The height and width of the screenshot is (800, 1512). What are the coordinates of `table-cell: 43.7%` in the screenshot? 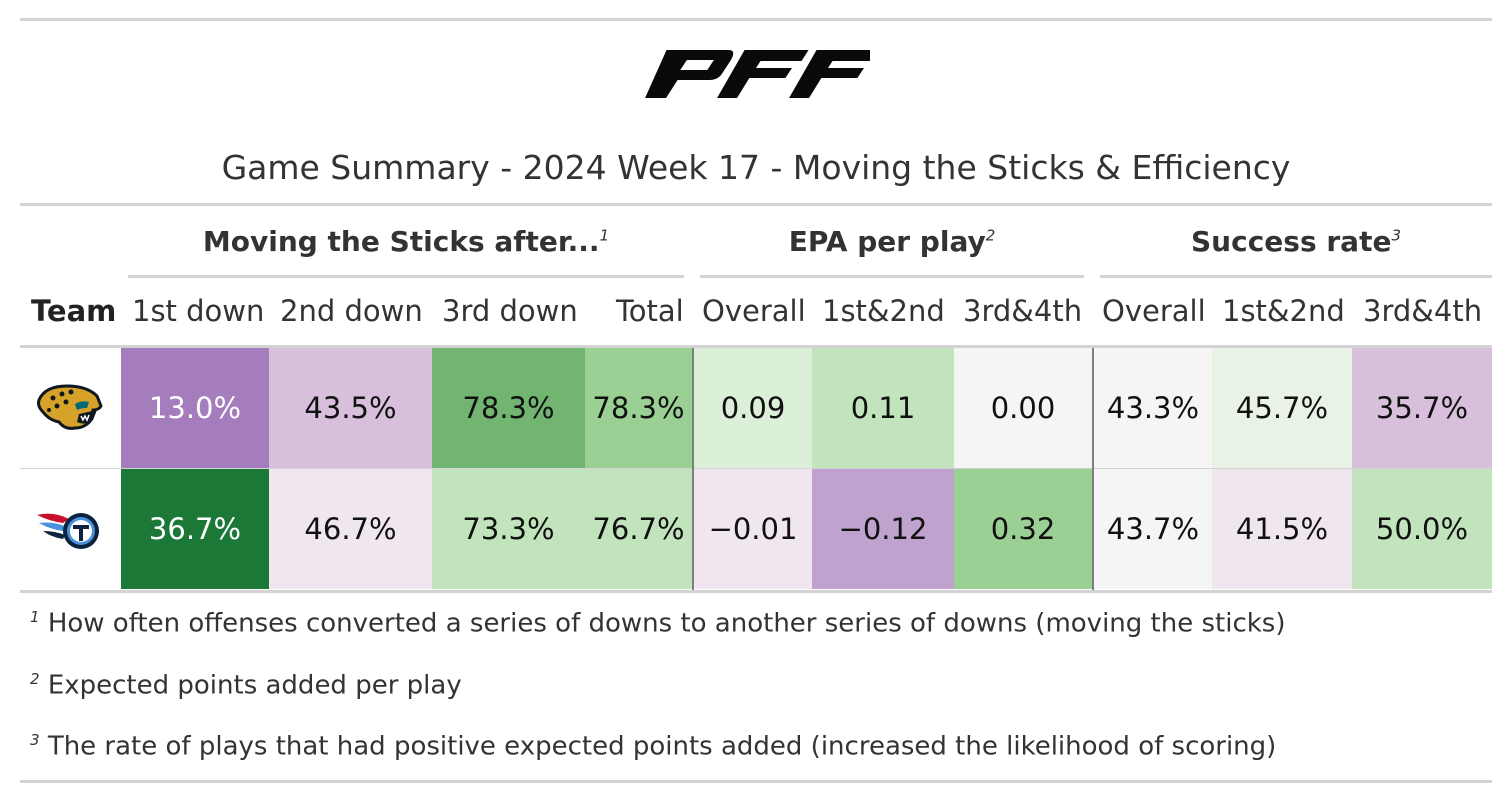 It's located at (1153, 529).